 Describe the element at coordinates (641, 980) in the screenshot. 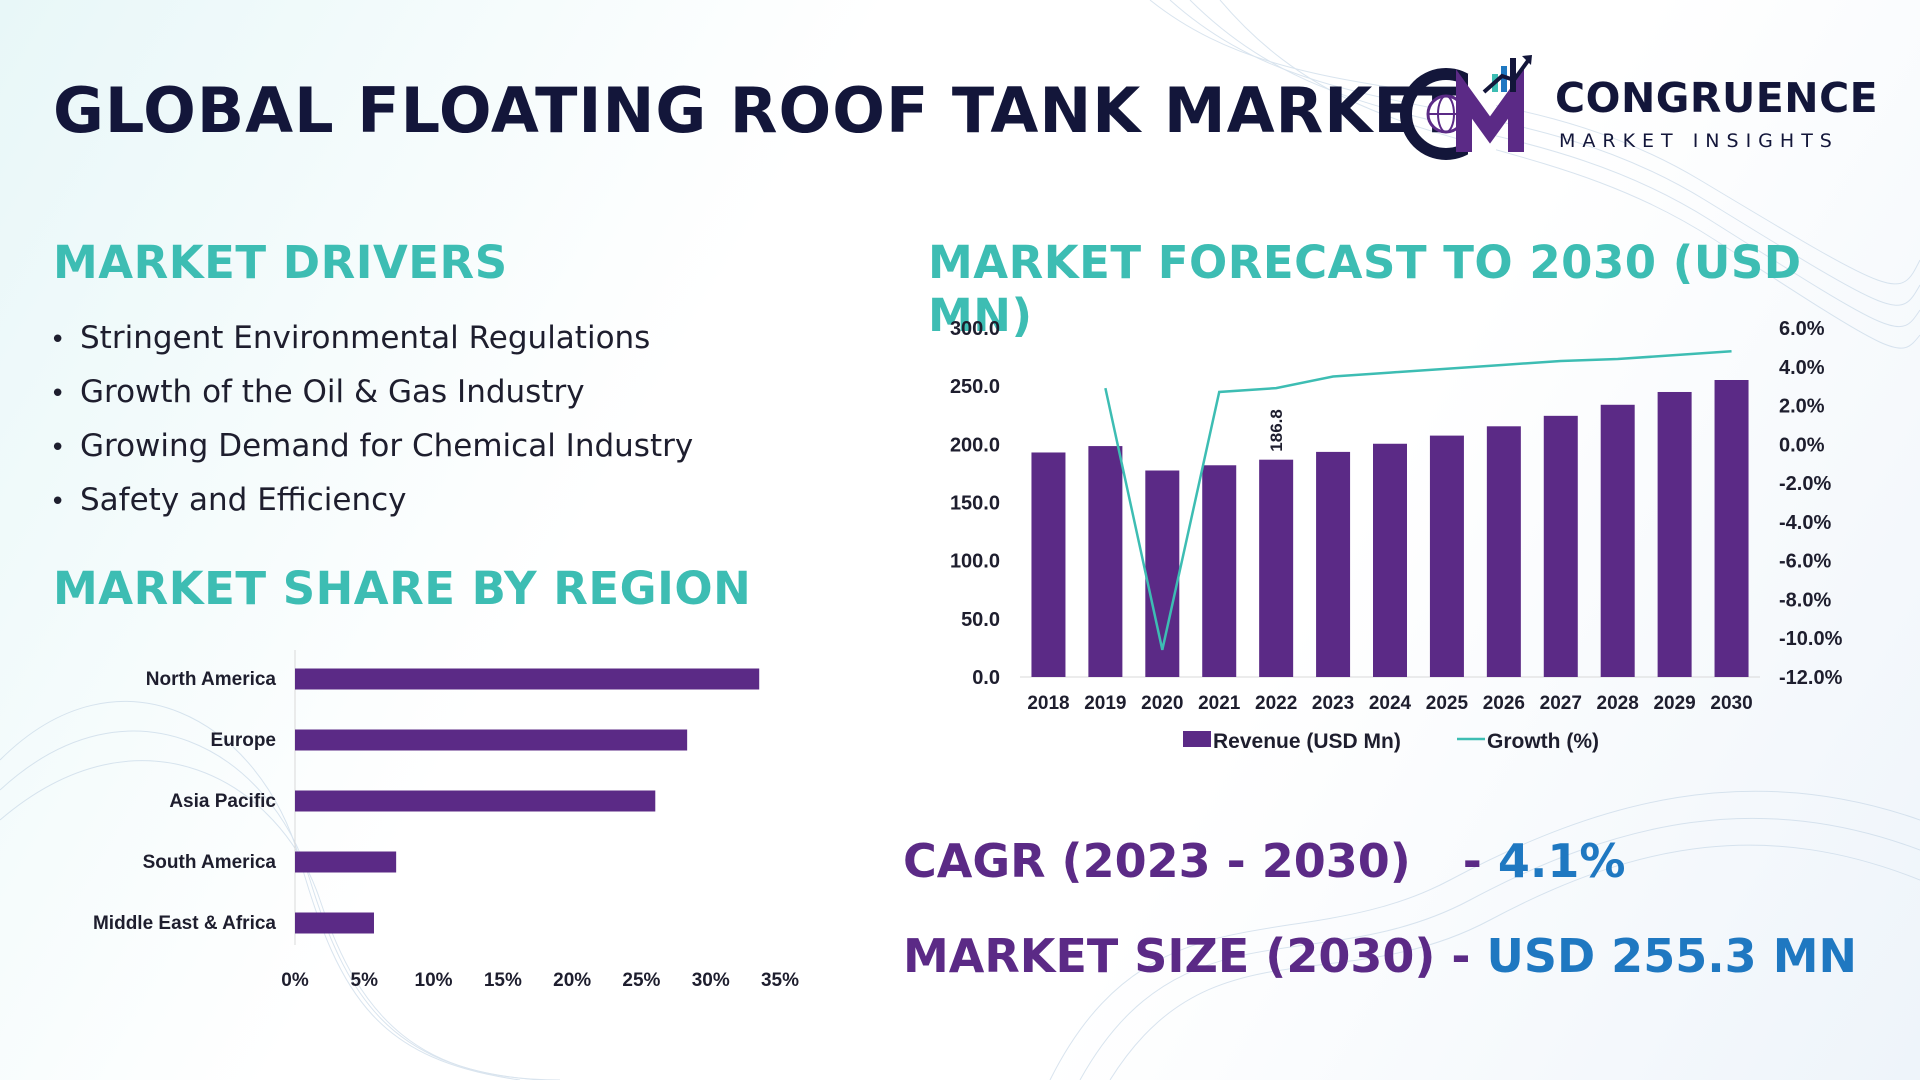

I see `x-tick-label: 25%` at that location.